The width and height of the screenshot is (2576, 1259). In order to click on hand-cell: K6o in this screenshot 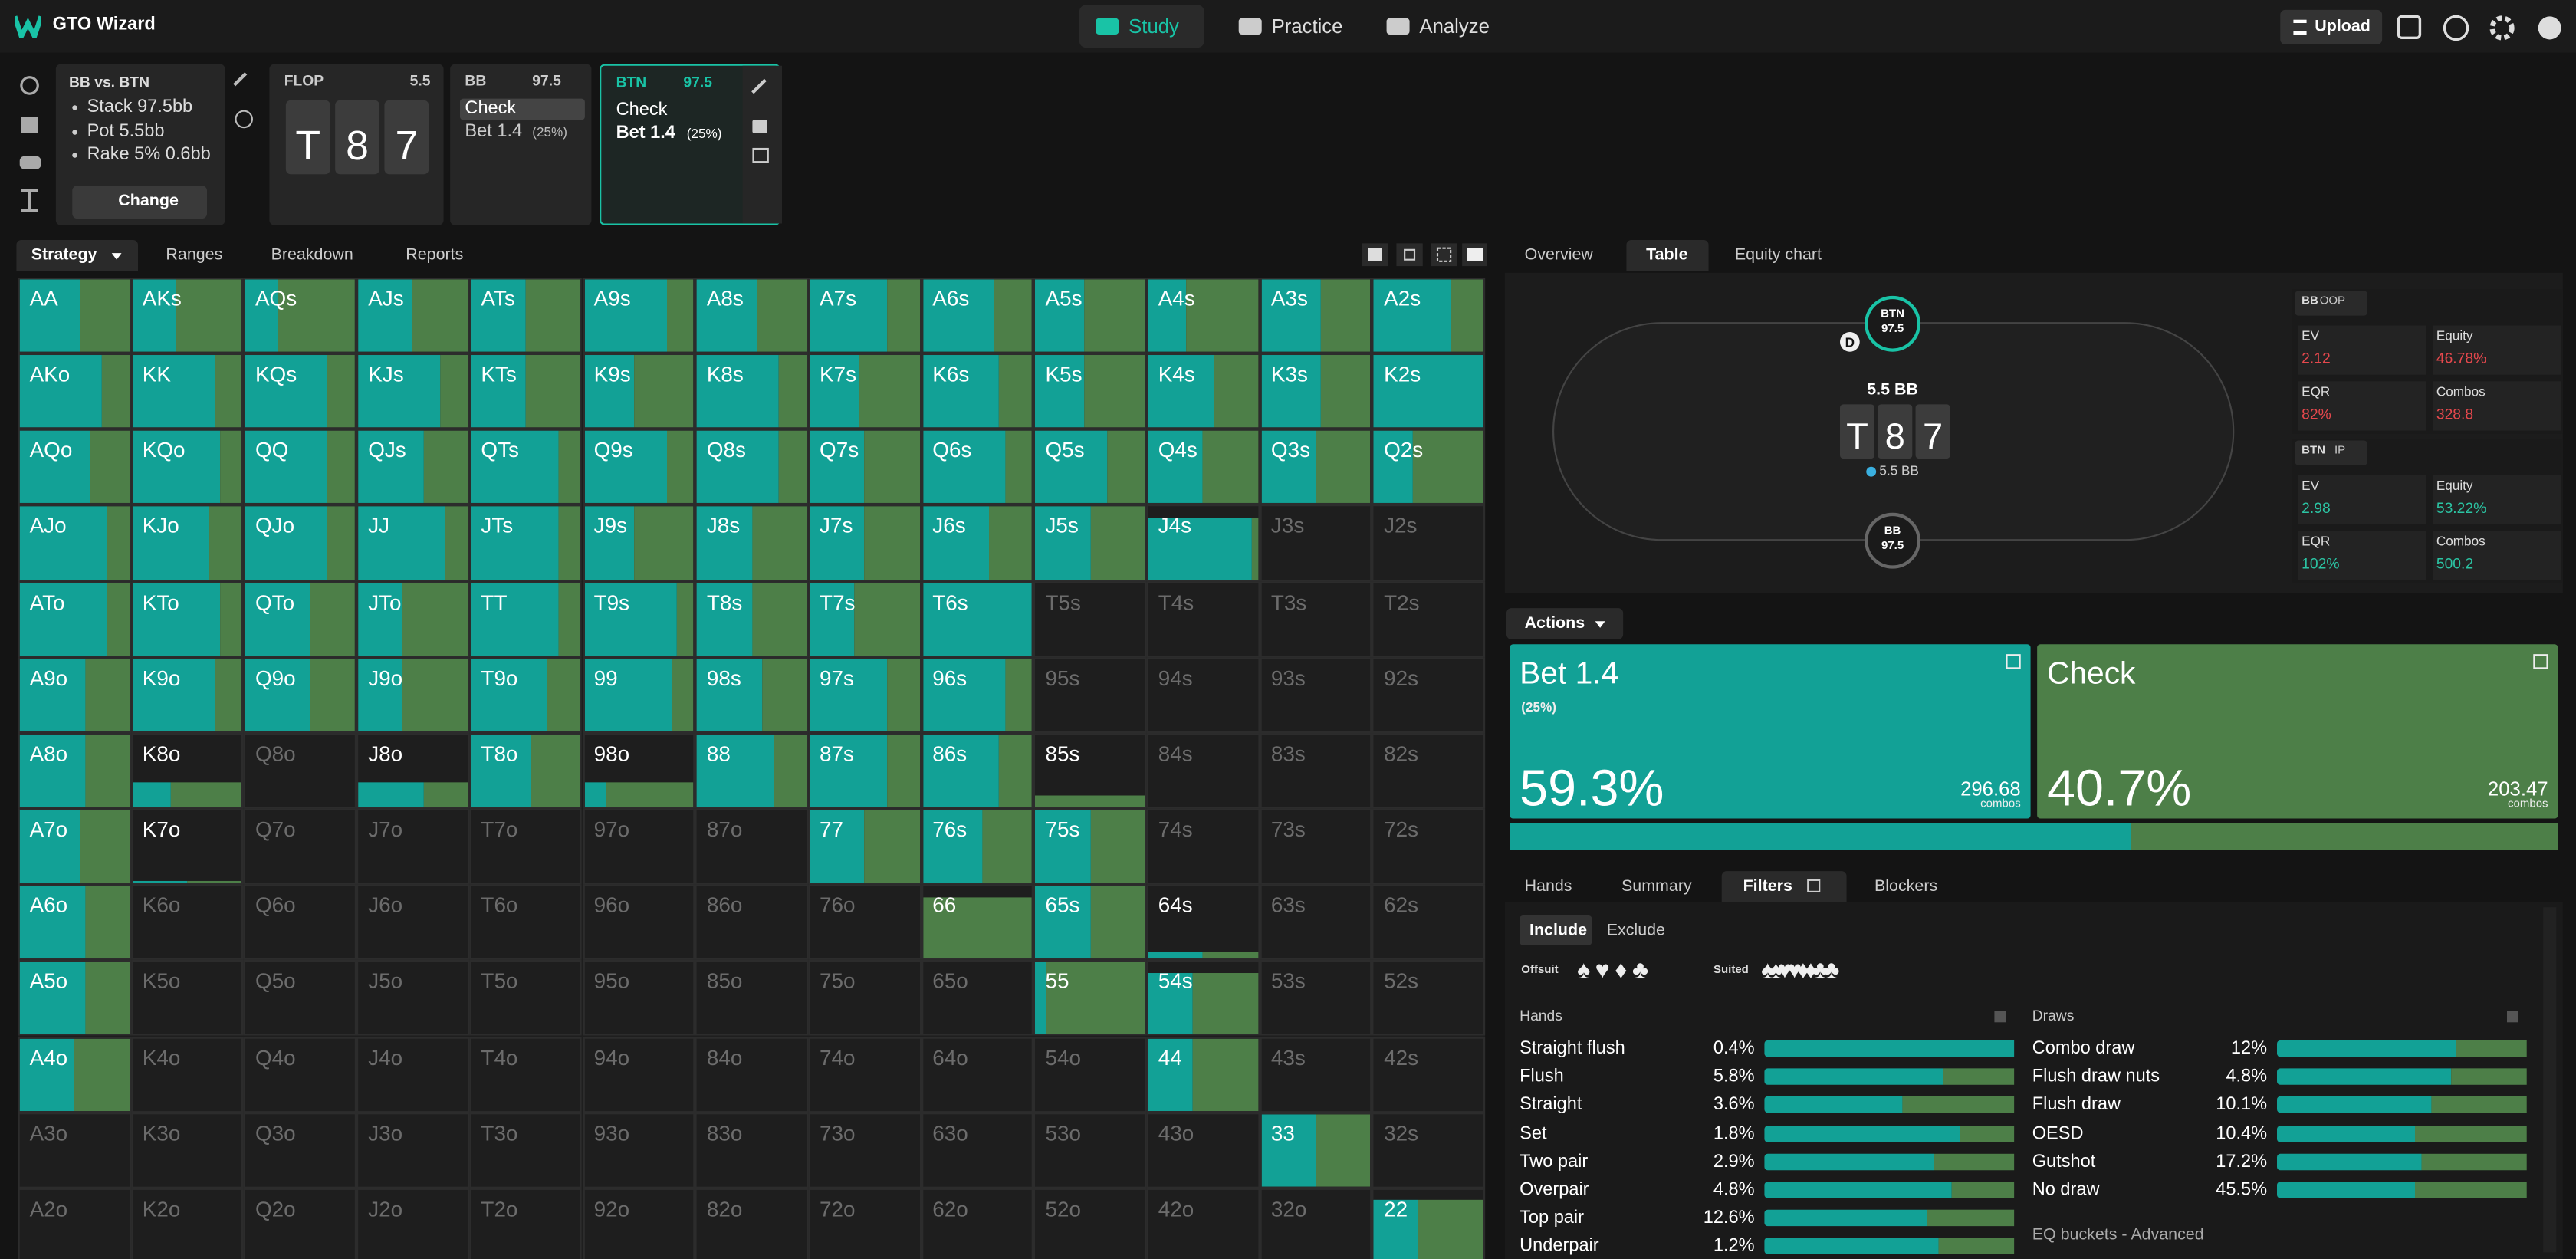, I will do `click(187, 922)`.